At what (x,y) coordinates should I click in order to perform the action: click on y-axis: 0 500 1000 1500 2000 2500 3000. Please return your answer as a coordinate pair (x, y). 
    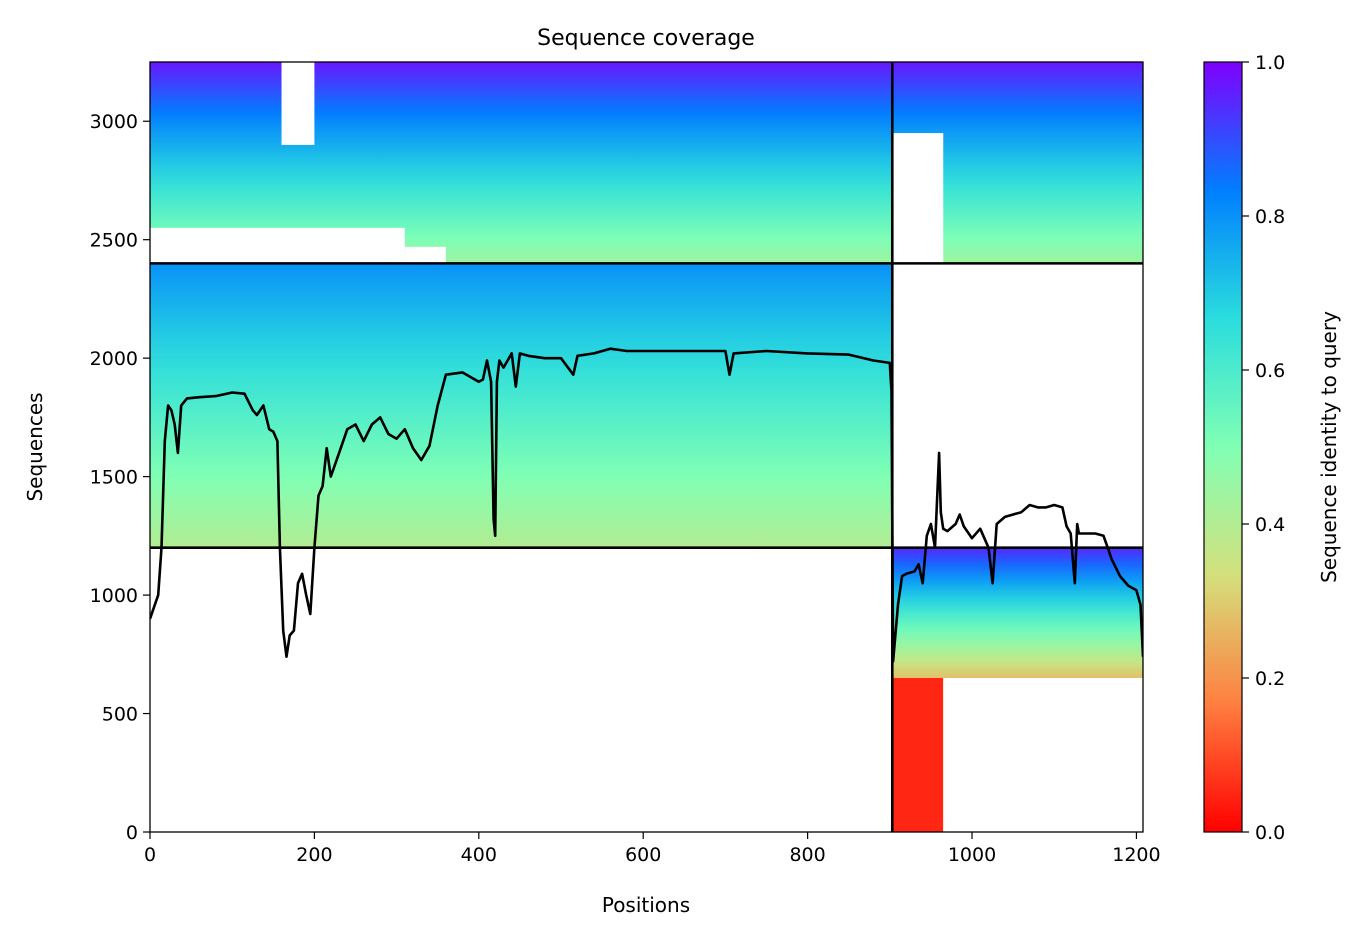
    Looking at the image, I should click on (120, 477).